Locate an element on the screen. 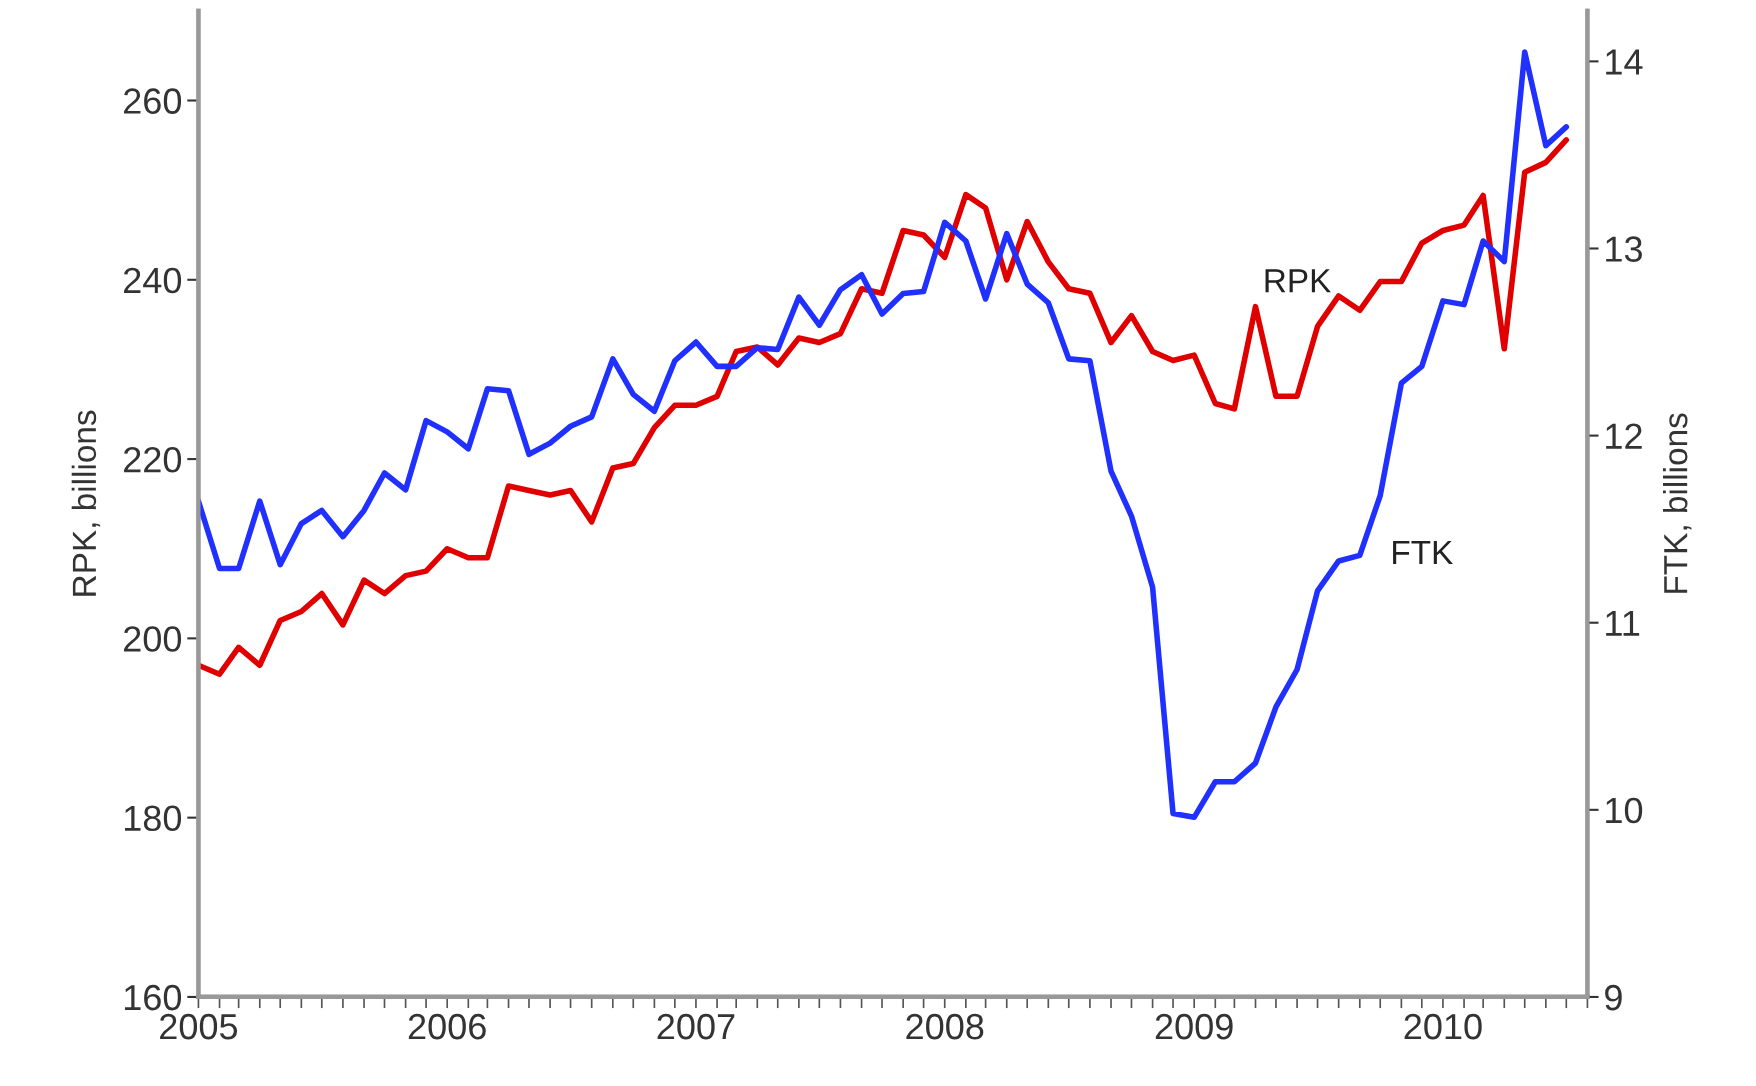 The width and height of the screenshot is (1756, 1086). y-tick-label: 220 is located at coordinates (153, 459).